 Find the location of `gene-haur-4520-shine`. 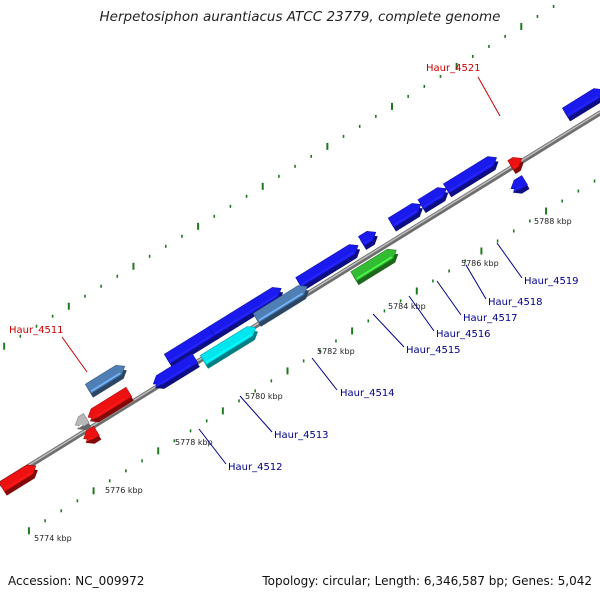

gene-haur-4520-shine is located at coordinates (517, 189).